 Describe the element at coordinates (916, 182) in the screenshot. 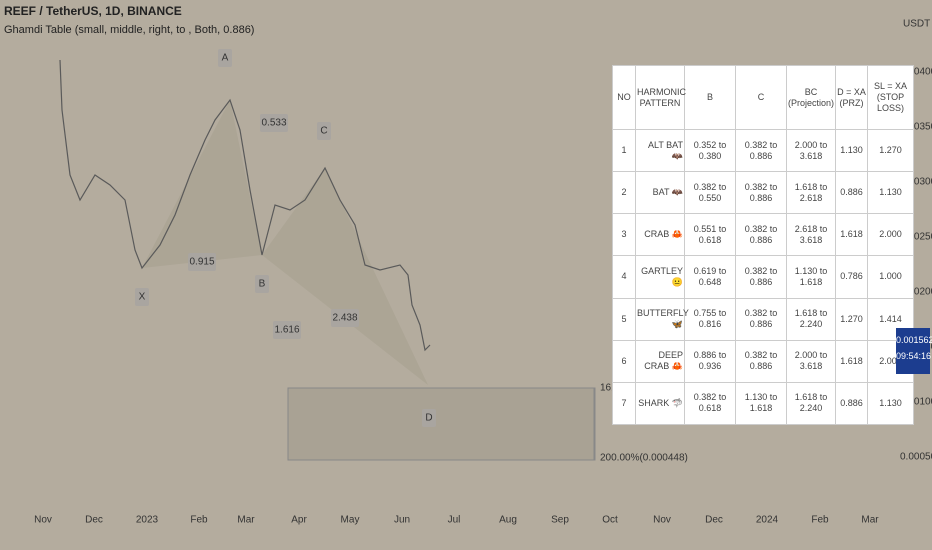

I see `price-label: 0.003000` at that location.